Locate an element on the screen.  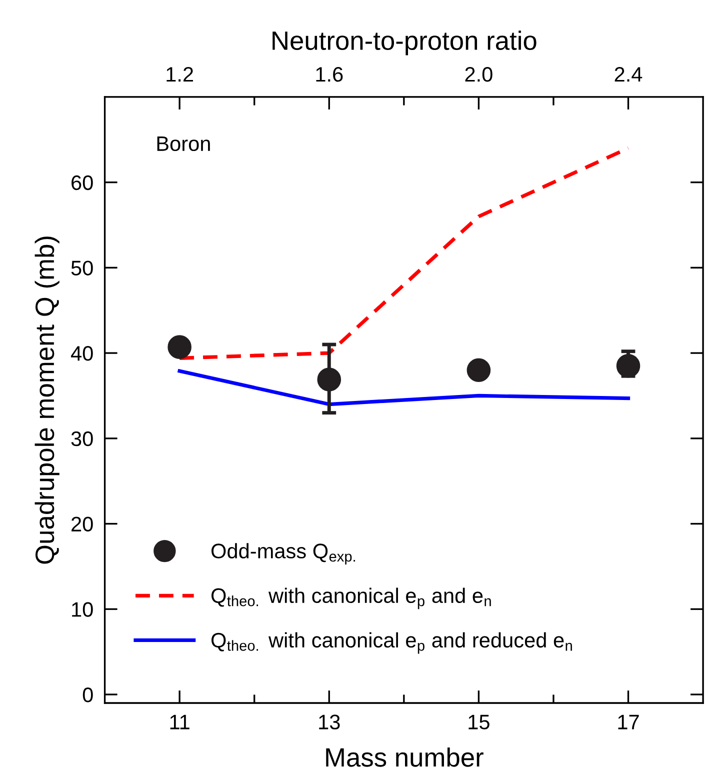
x-tick-label: 11 is located at coordinates (180, 722).